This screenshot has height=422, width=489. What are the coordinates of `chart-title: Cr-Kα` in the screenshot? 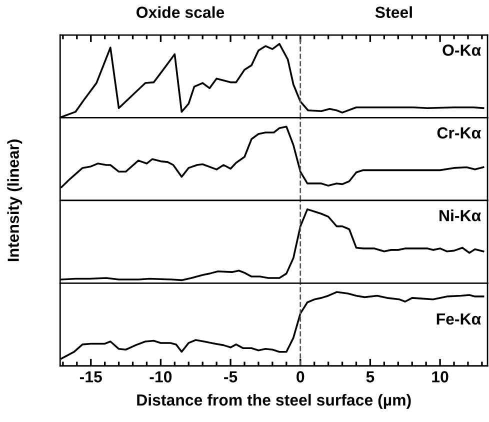 It's located at (459, 133).